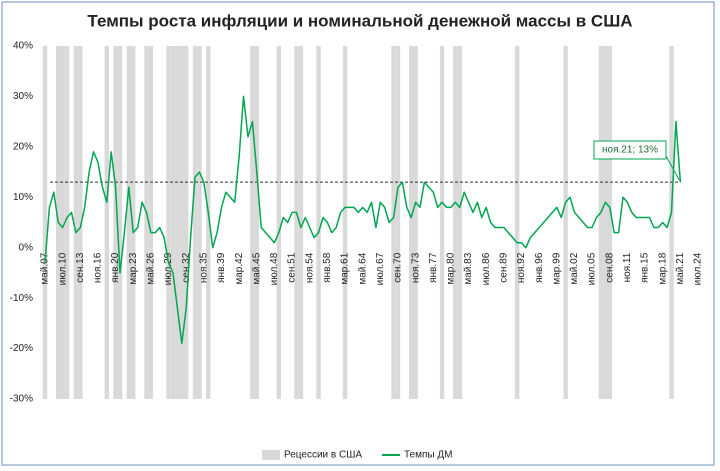  I want to click on x-tick-label: янв.20, so click(115, 267).